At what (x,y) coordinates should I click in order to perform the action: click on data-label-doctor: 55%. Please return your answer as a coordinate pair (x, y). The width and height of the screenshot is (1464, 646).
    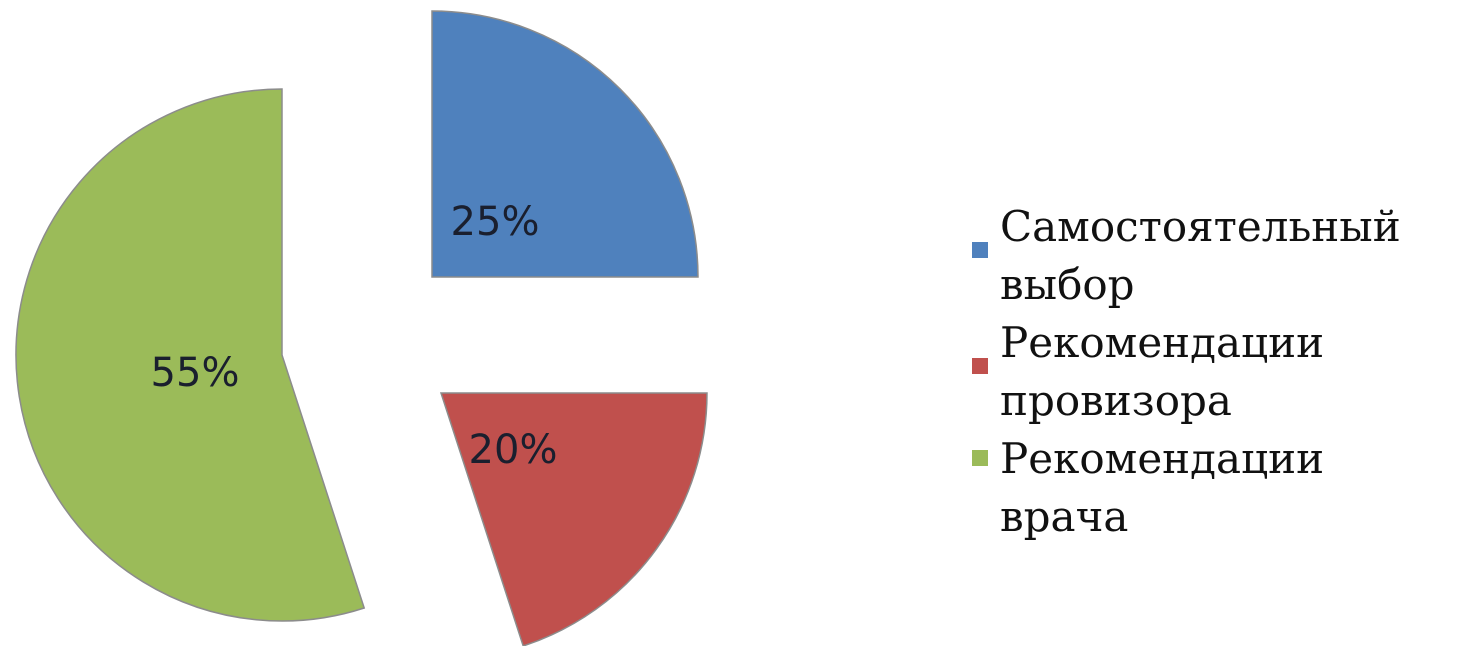
    Looking at the image, I should click on (195, 373).